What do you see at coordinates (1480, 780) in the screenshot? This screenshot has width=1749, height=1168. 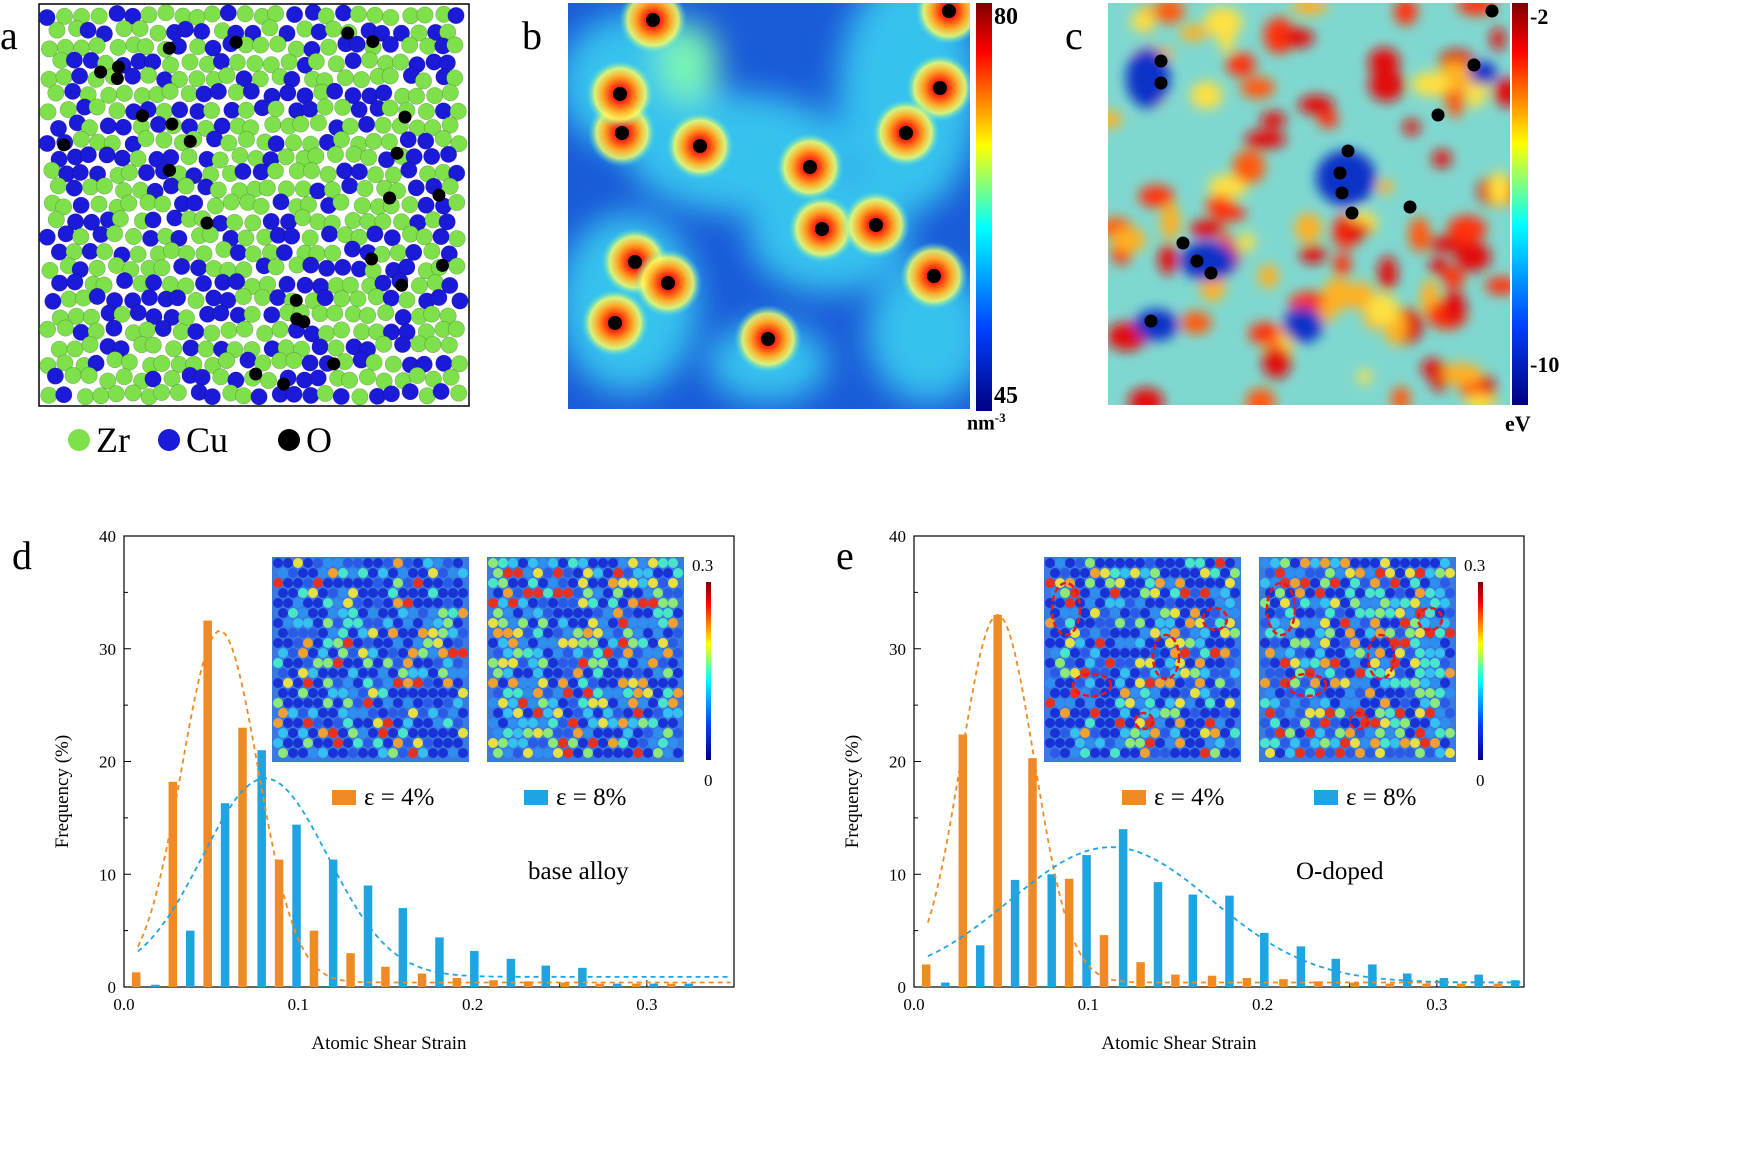 I see `inset-colorbar-min: 0` at bounding box center [1480, 780].